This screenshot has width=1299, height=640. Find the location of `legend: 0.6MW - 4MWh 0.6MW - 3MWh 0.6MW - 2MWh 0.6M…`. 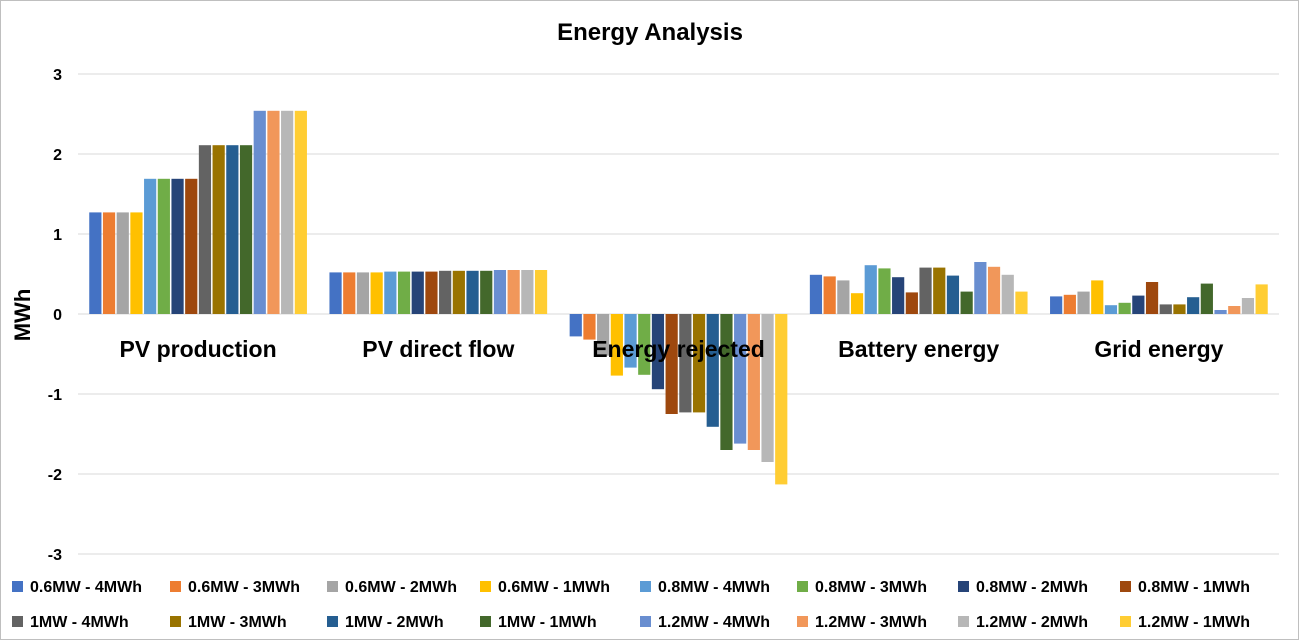

legend: 0.6MW - 4MWh 0.6MW - 3MWh 0.6MW - 2MWh 0.6M… is located at coordinates (631, 605).